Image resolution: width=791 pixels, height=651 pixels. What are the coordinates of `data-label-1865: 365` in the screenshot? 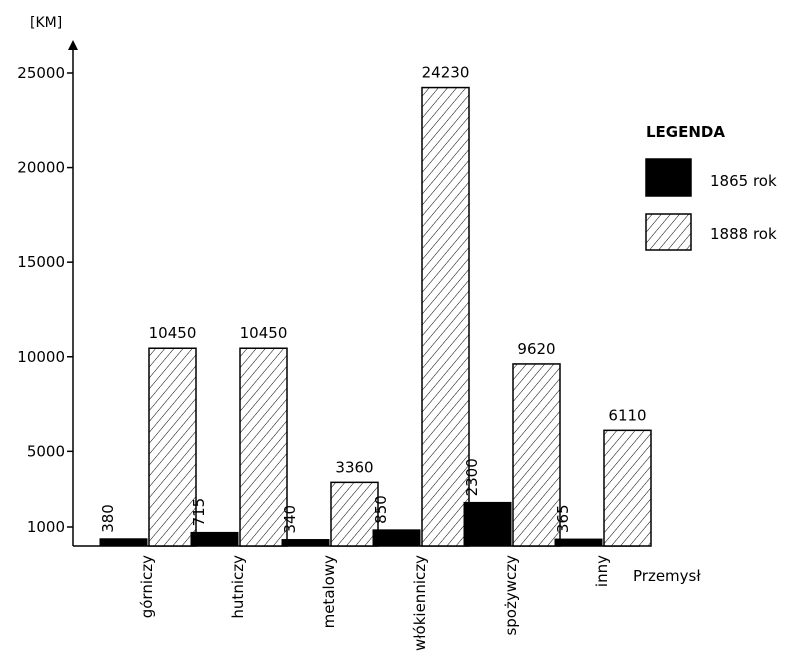 It's located at (563, 518).